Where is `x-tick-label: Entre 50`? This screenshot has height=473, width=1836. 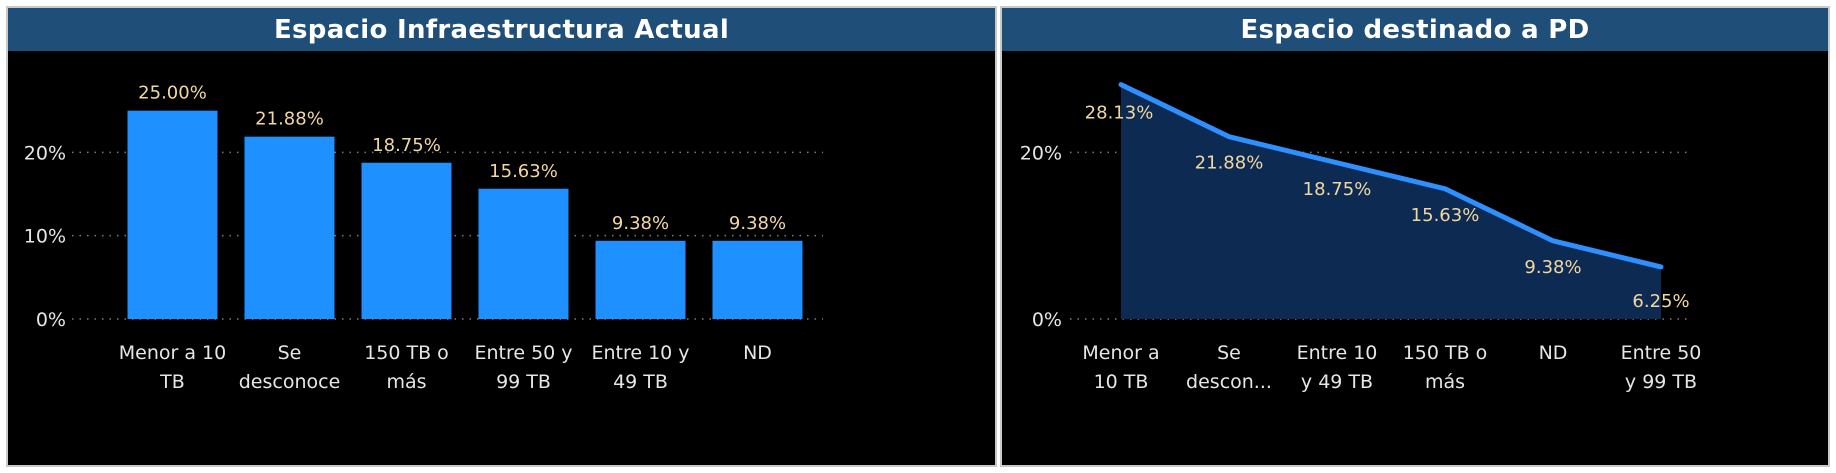 x-tick-label: Entre 50 is located at coordinates (1661, 353).